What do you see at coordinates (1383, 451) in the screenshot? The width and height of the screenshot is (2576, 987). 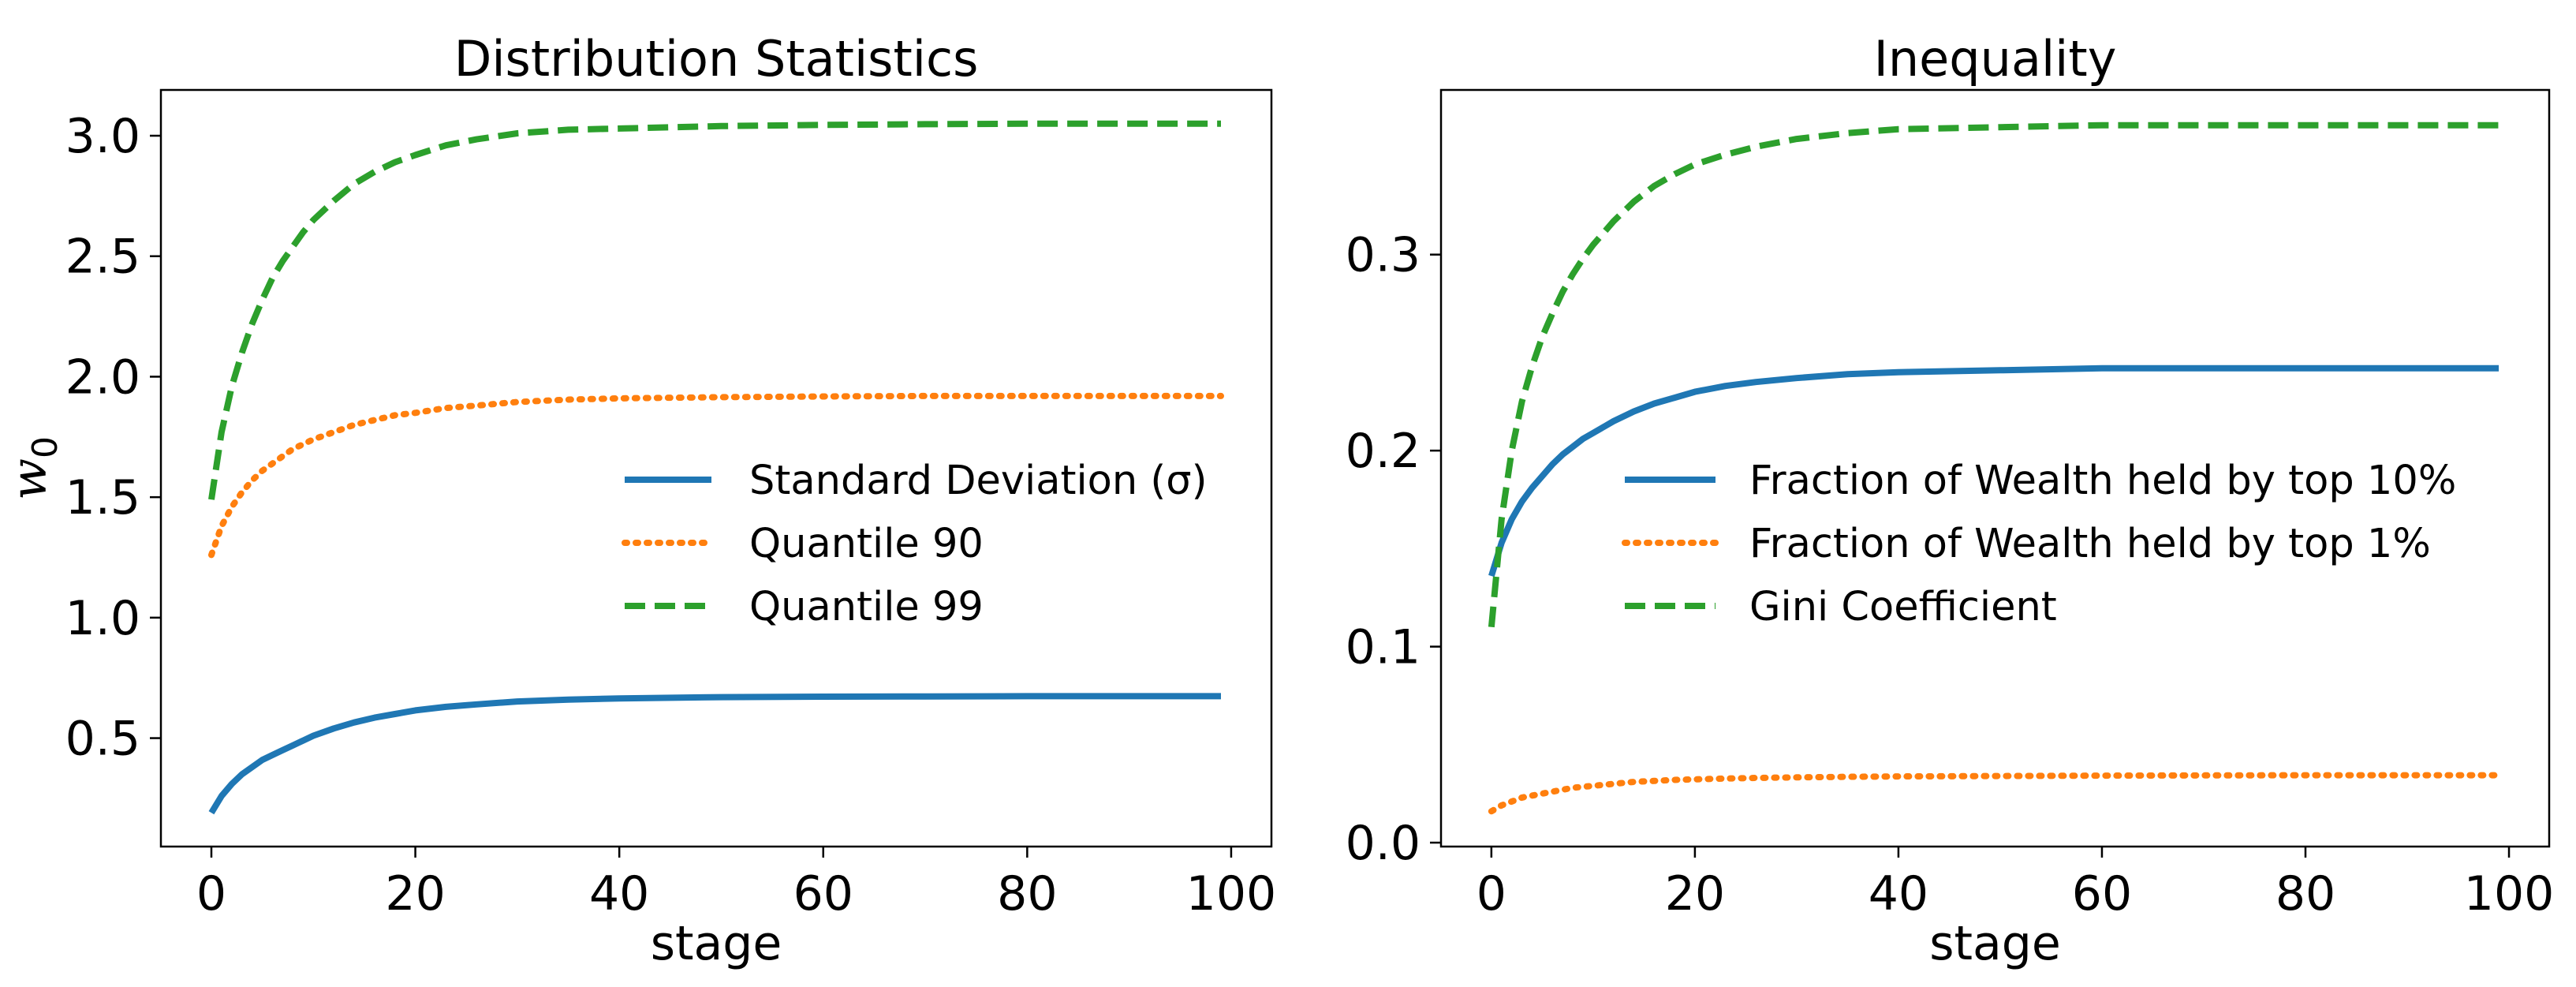 I see `y-tick-label: 0.2` at bounding box center [1383, 451].